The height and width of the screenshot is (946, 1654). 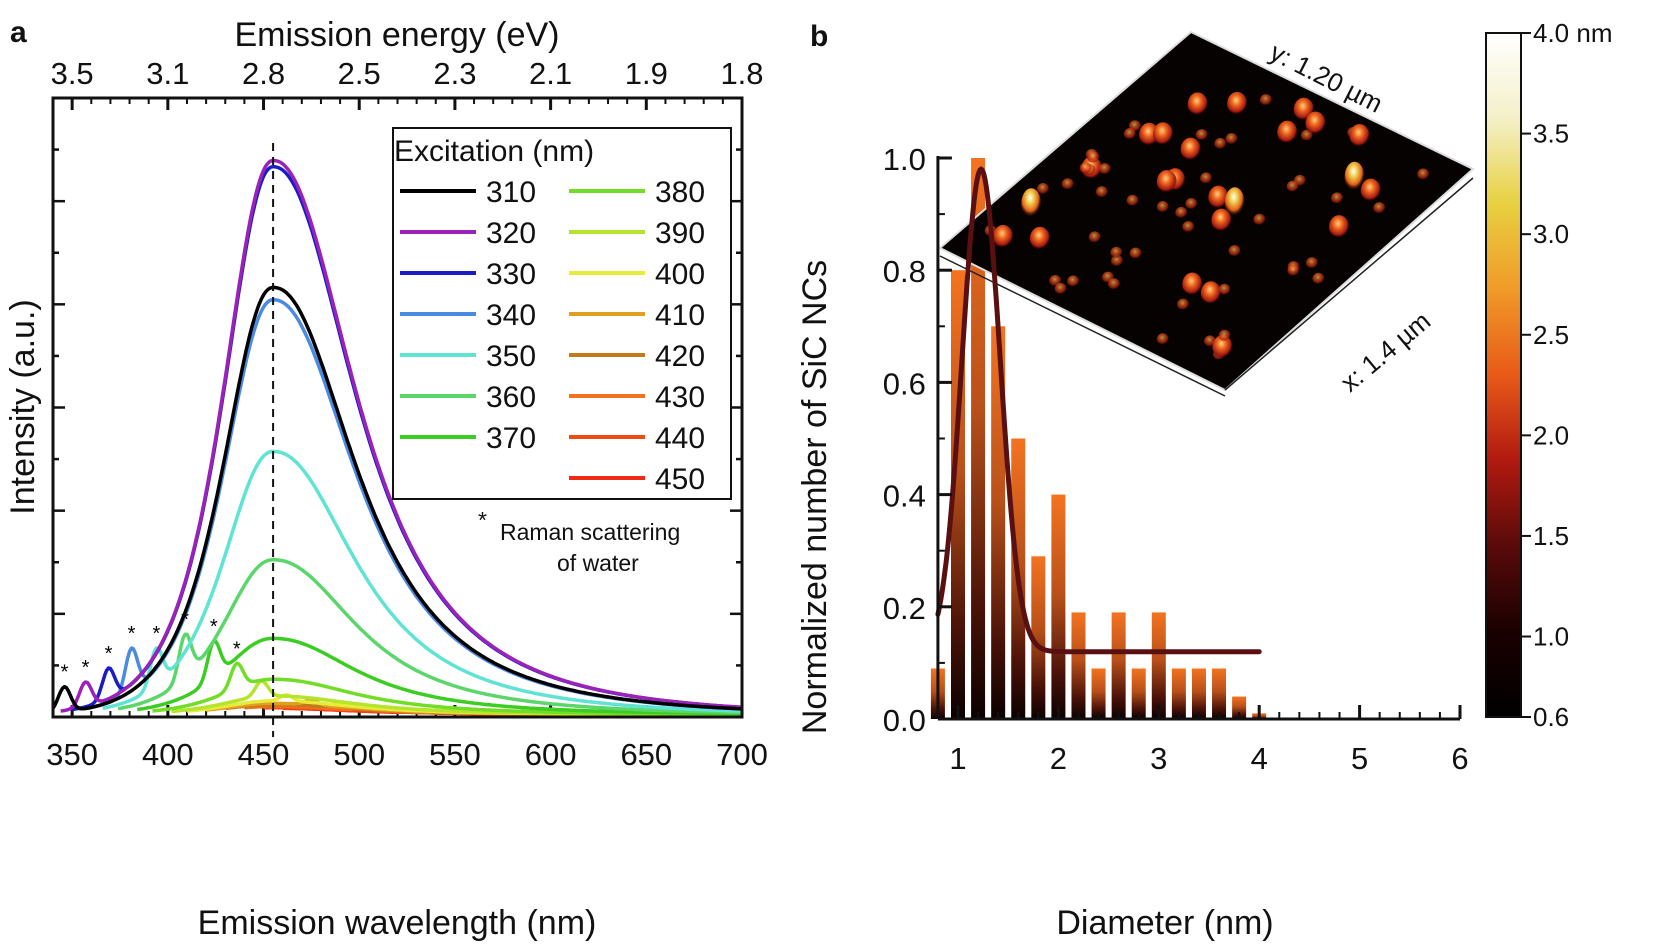 I want to click on x-tick-label: 500, so click(x=359, y=754).